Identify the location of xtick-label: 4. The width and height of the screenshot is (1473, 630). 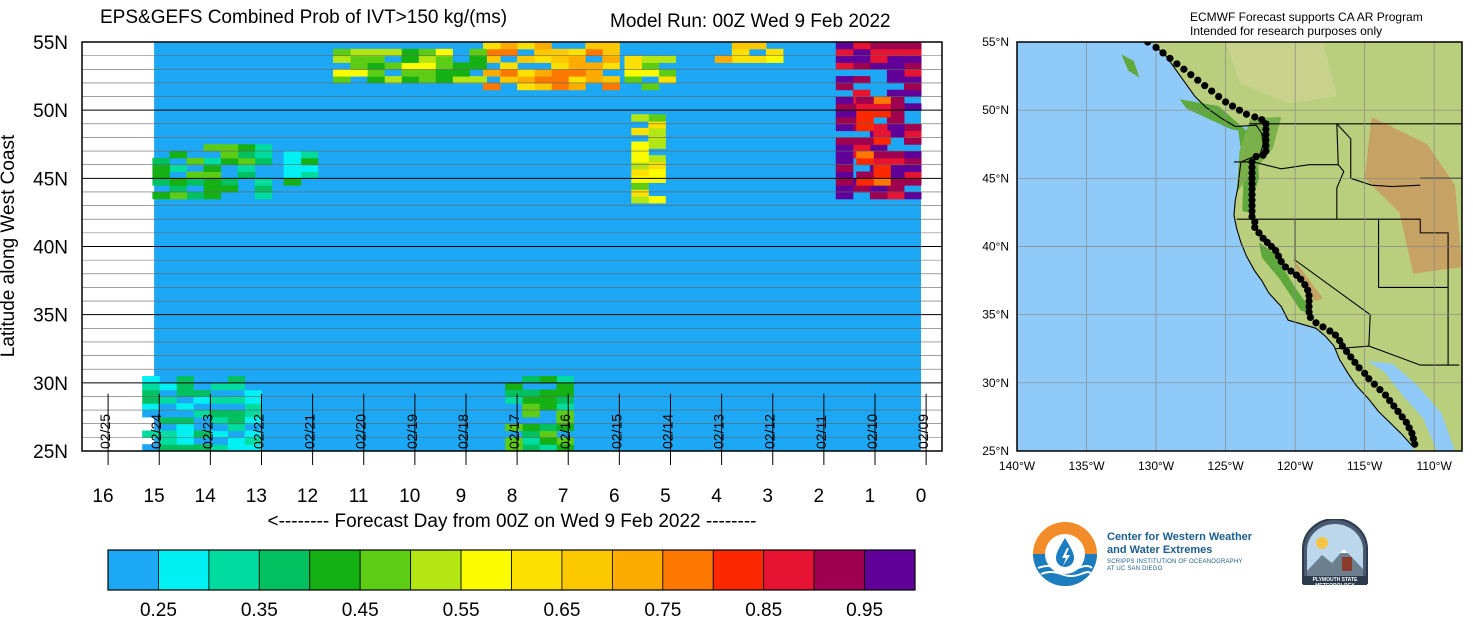
(716, 496).